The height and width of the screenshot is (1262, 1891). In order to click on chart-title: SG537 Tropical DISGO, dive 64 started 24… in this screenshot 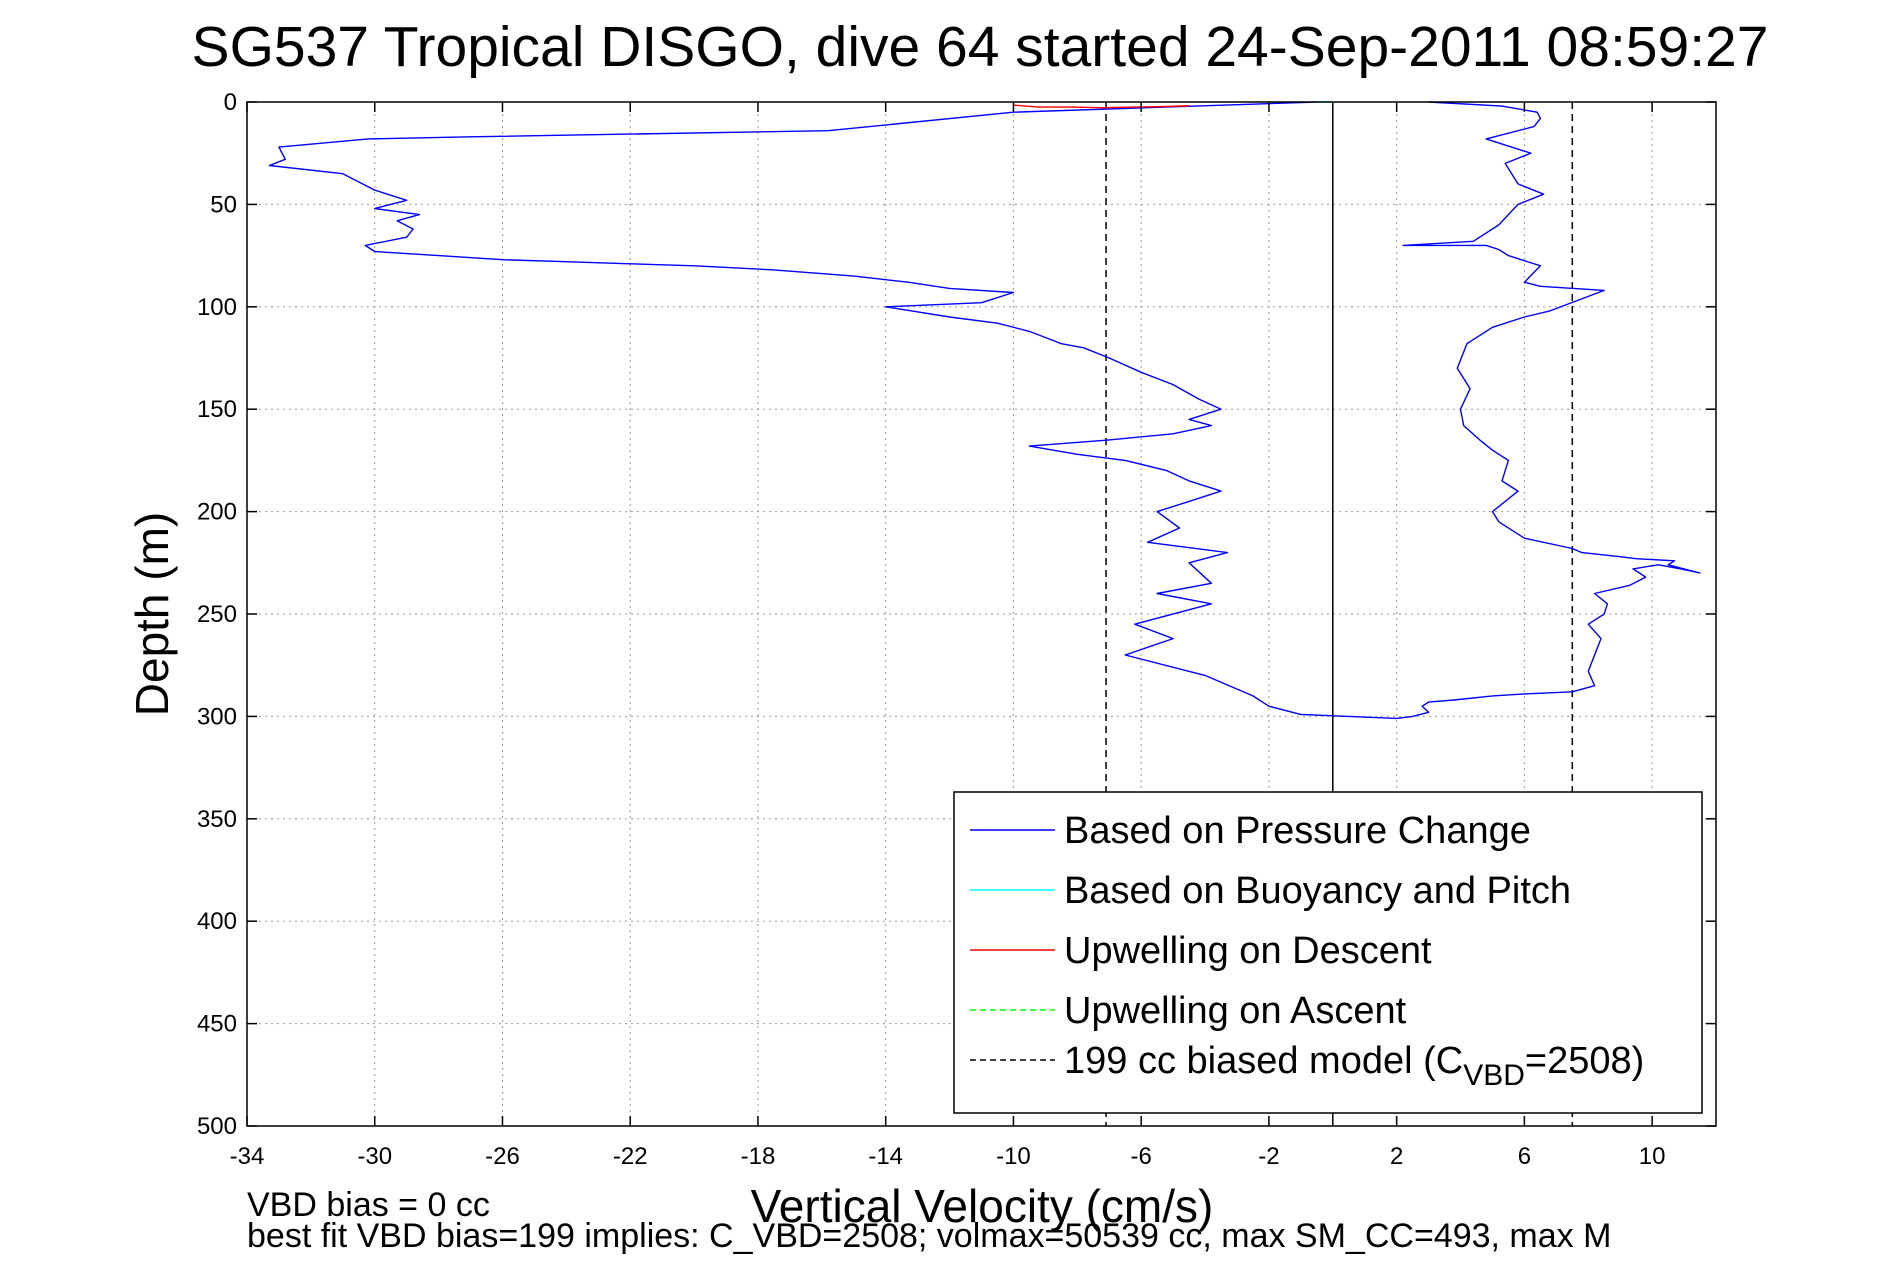, I will do `click(980, 47)`.